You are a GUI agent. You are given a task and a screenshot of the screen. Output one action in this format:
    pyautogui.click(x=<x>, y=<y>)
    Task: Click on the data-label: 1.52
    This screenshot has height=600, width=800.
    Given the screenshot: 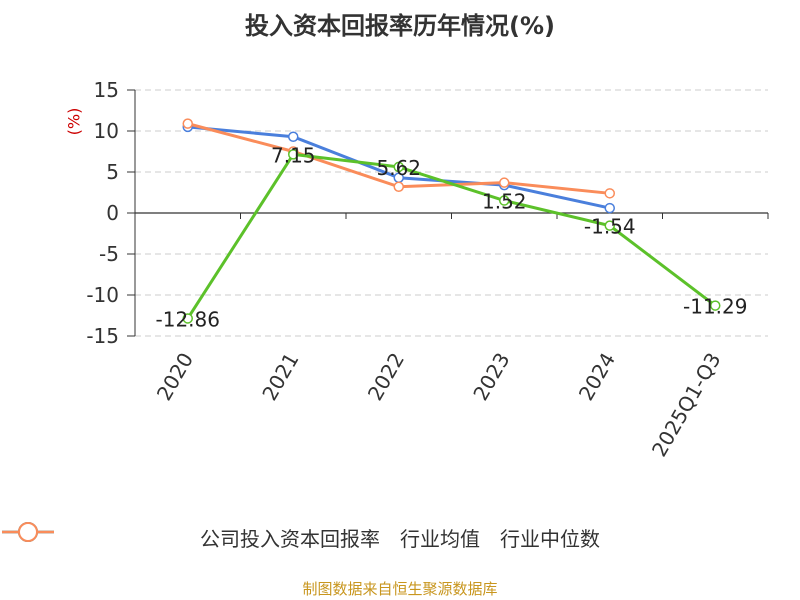 What is the action you would take?
    pyautogui.click(x=504, y=202)
    